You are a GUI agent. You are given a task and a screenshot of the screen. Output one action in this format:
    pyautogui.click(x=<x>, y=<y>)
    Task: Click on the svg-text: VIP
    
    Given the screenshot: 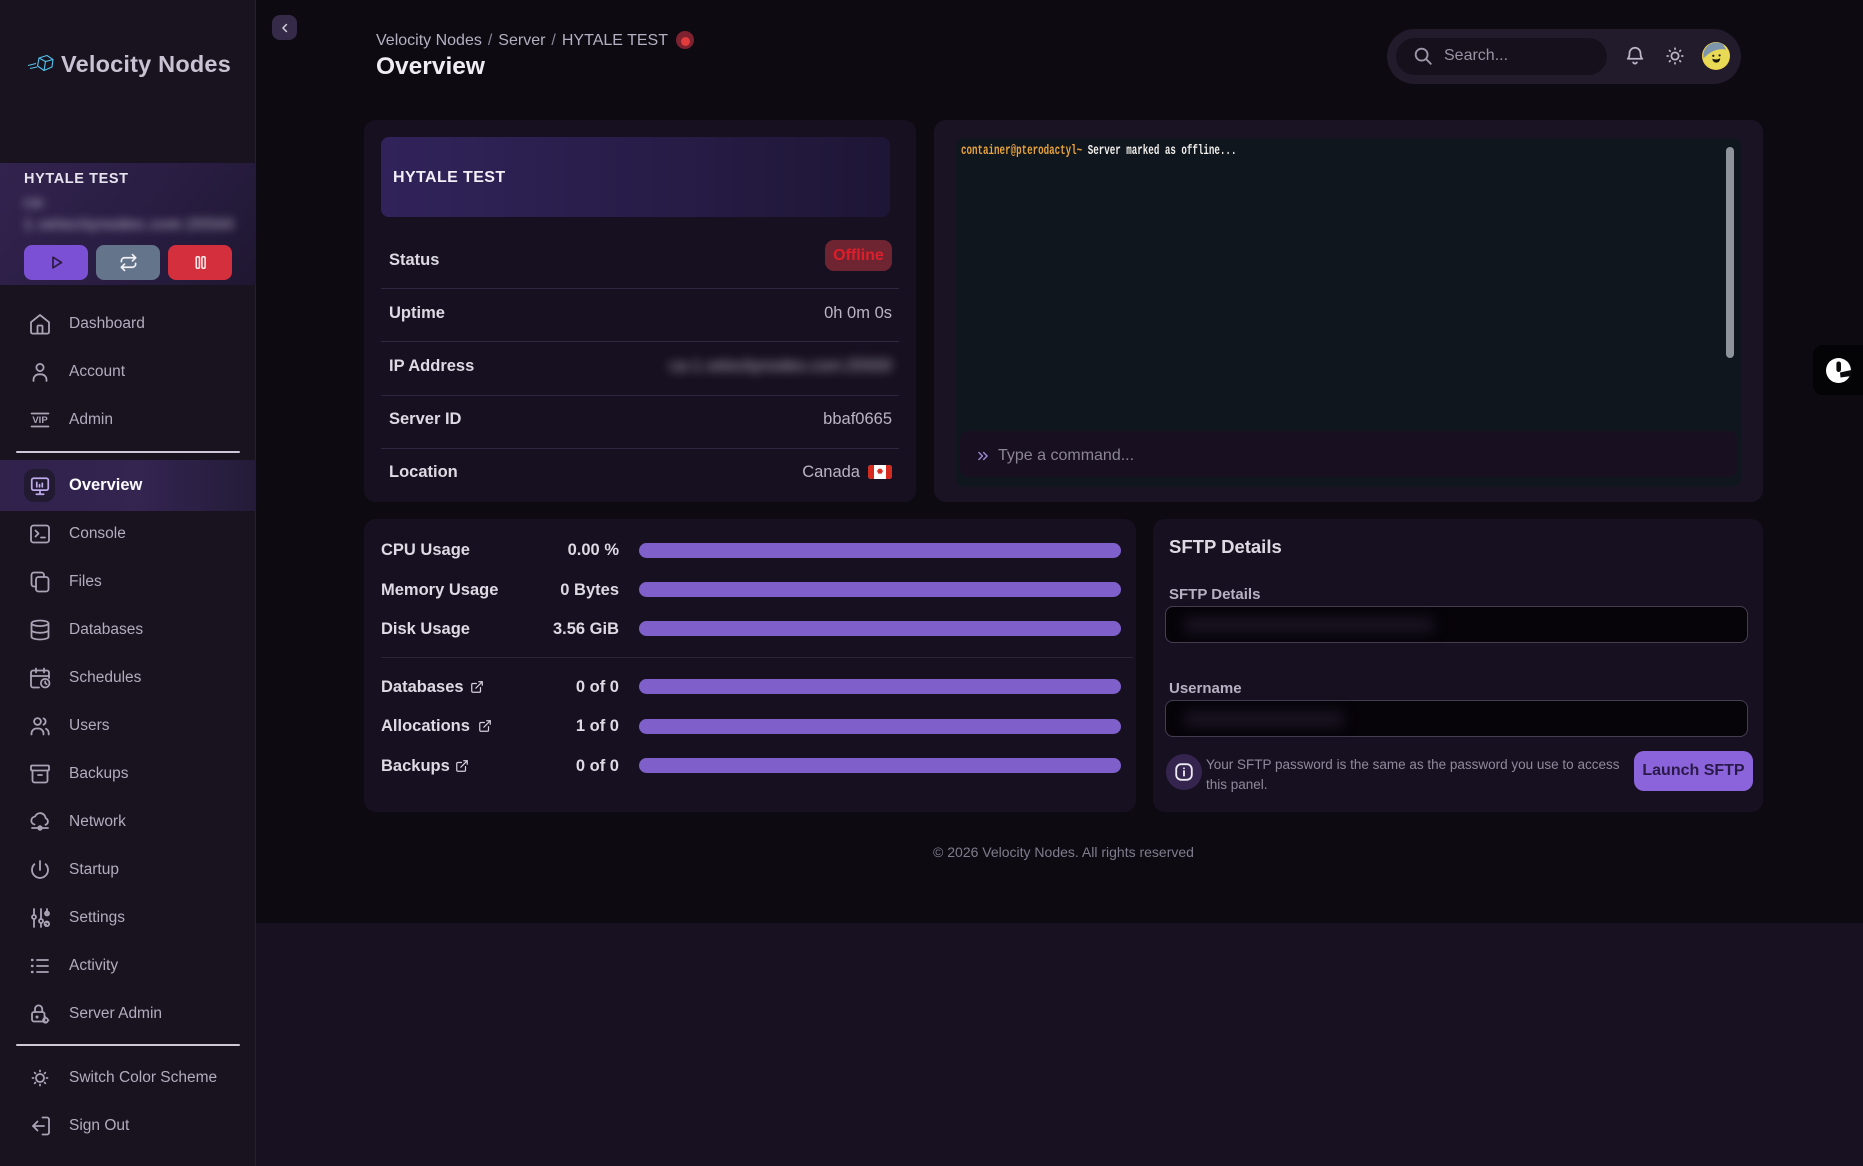 What is the action you would take?
    pyautogui.click(x=40, y=420)
    